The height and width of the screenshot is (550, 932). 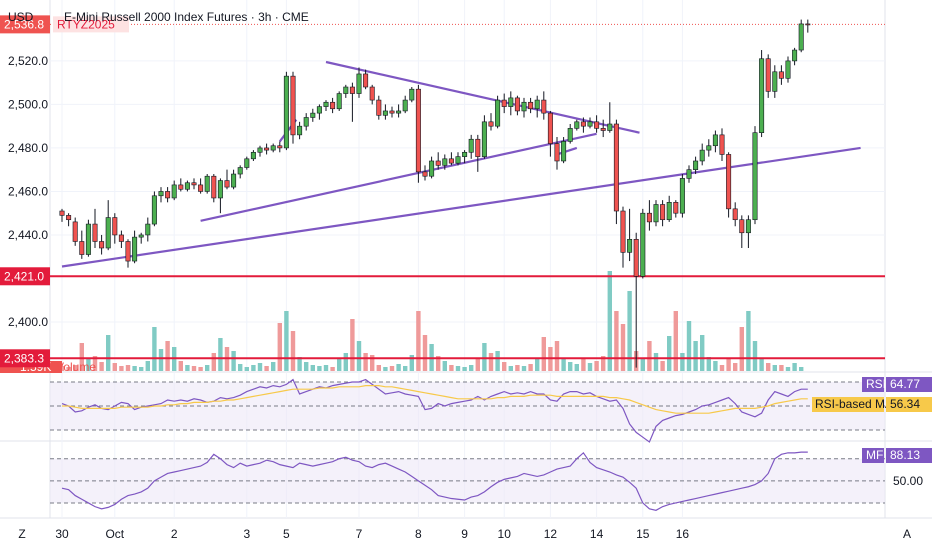 What do you see at coordinates (907, 534) in the screenshot?
I see `auto-scale-button: A` at bounding box center [907, 534].